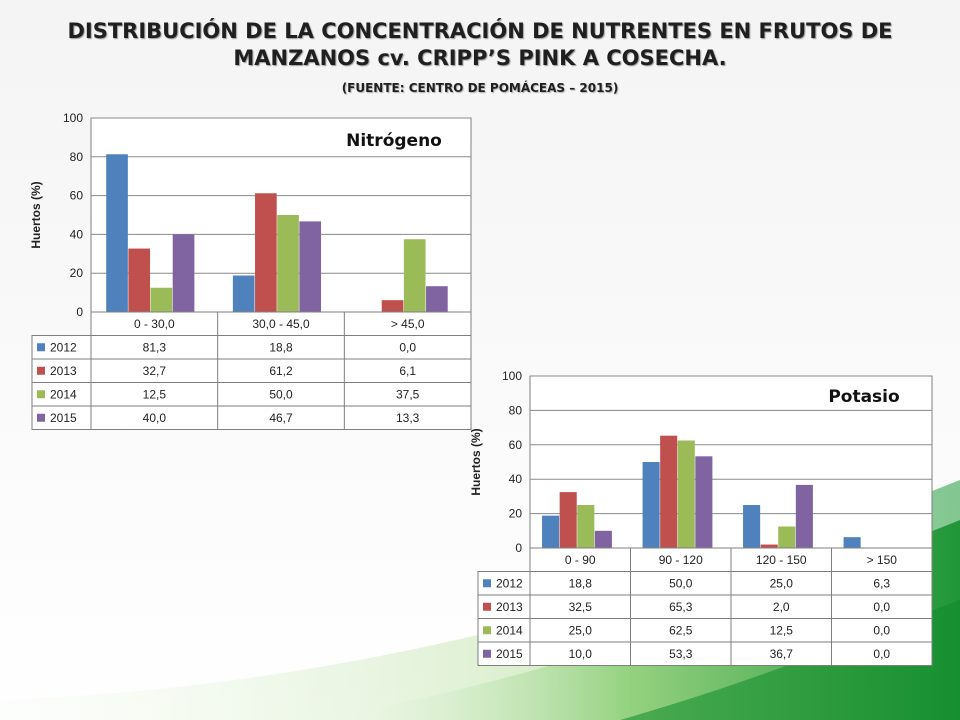 The height and width of the screenshot is (720, 960). I want to click on data-label: 37,5, so click(408, 394).